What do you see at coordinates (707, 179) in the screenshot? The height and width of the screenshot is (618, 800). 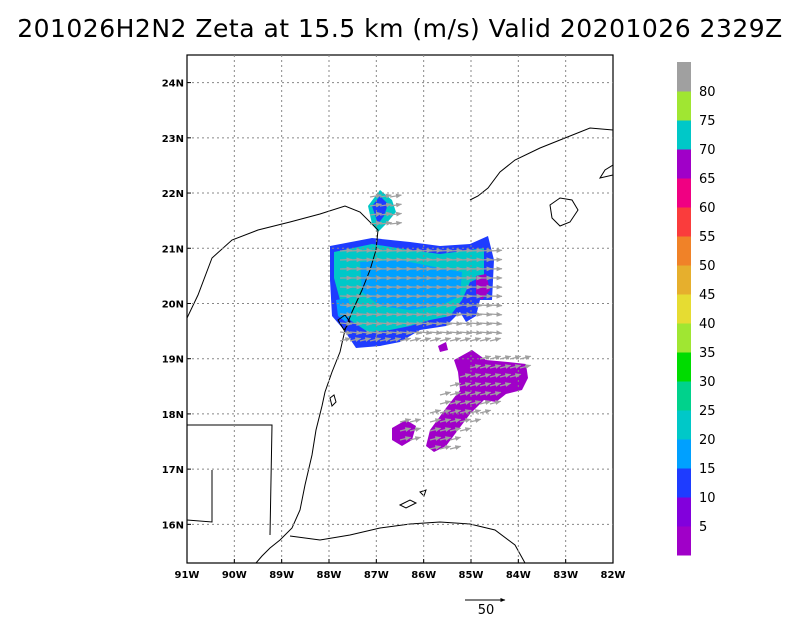 I see `colorbar-label: 65` at bounding box center [707, 179].